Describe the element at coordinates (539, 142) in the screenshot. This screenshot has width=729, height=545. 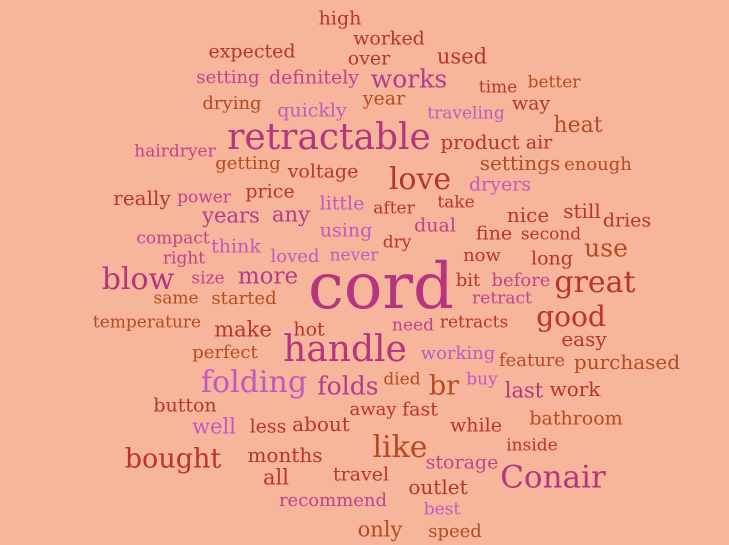
I see `word-air: air` at that location.